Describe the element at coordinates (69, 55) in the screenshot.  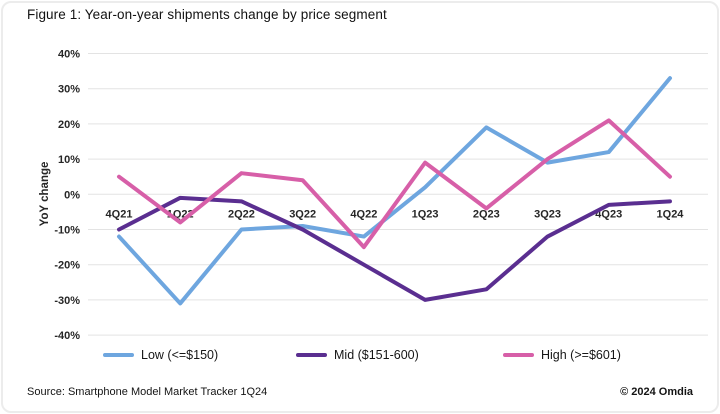
I see `y-tick-label: 40%` at that location.